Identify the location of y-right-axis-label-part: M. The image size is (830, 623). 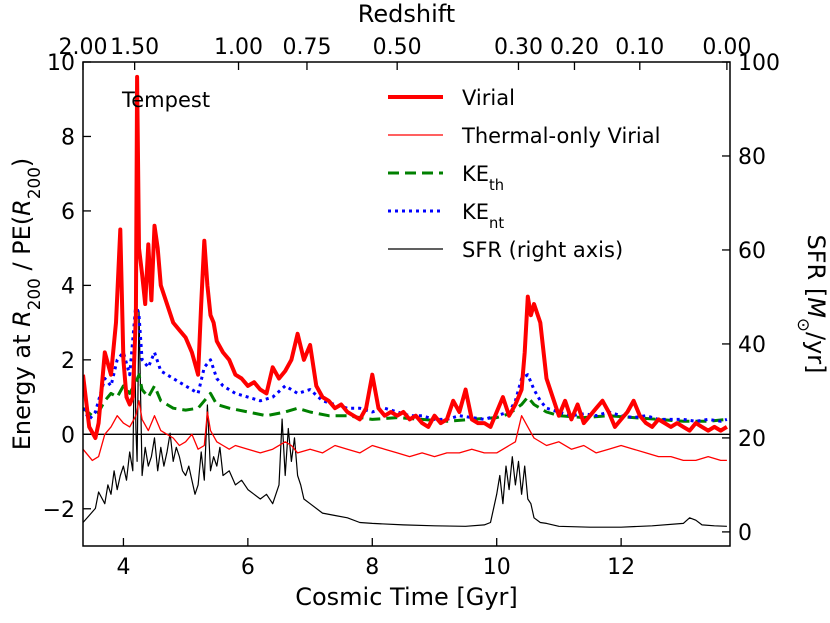
(816, 307).